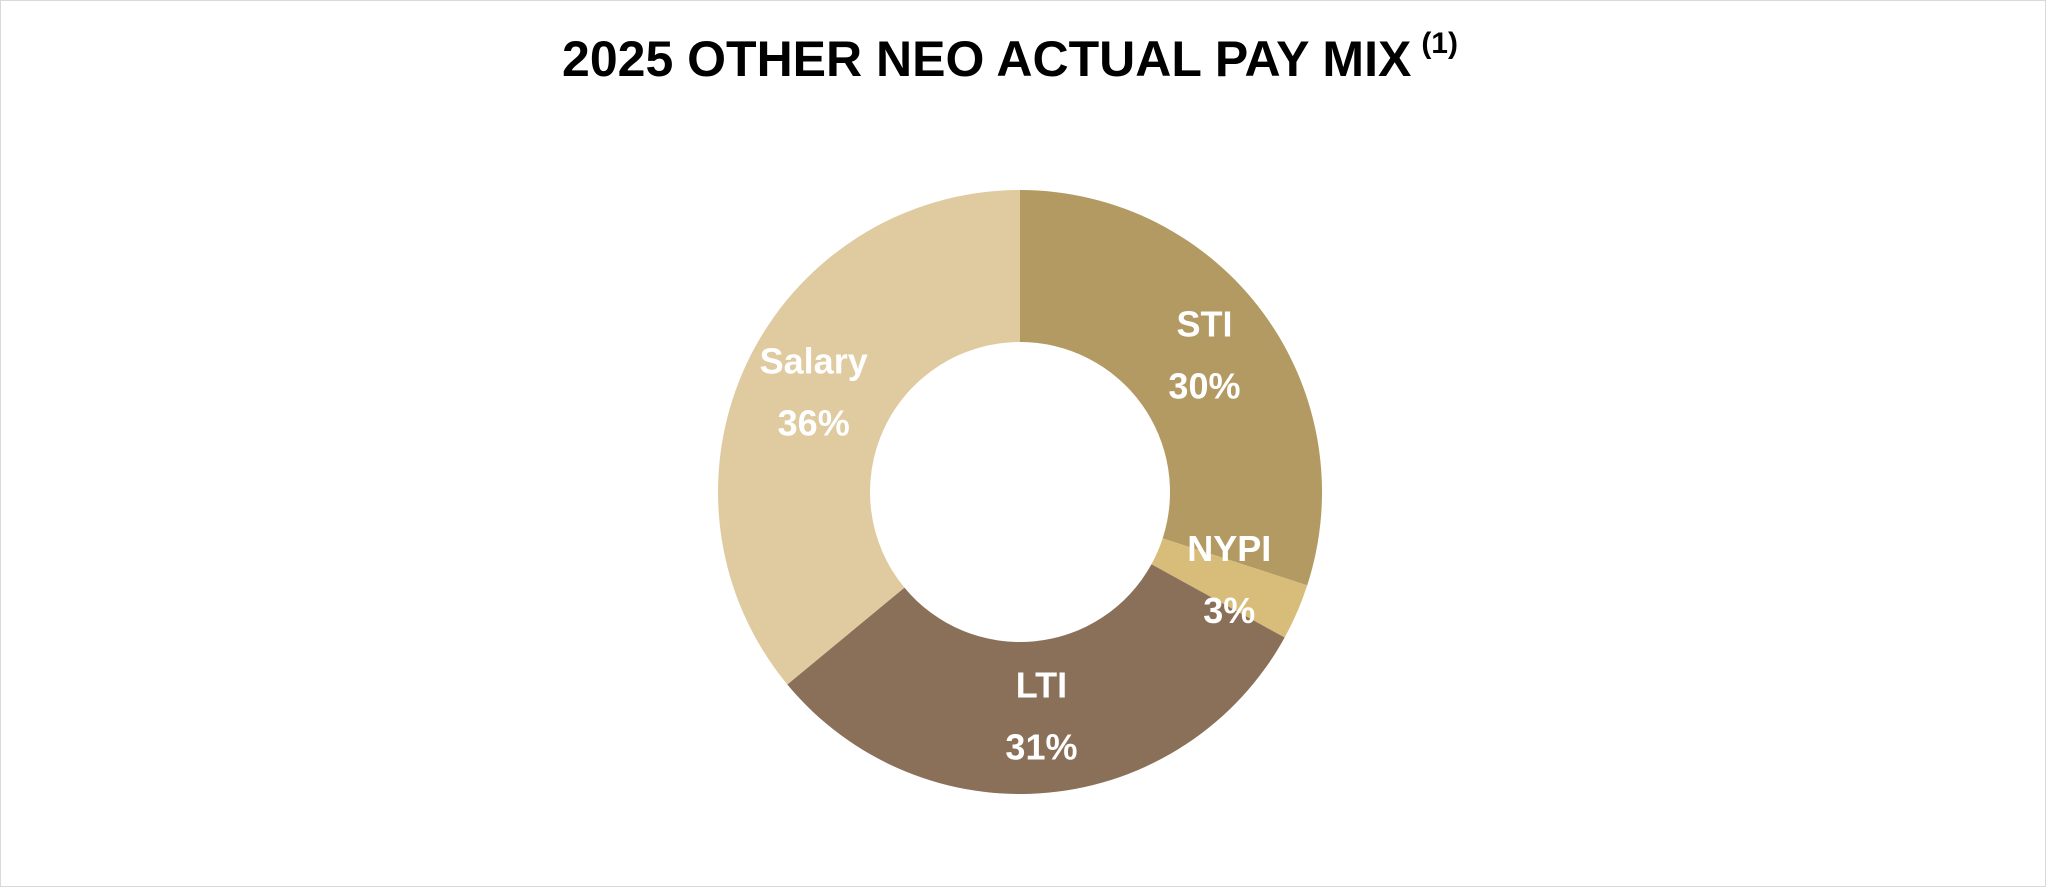  I want to click on slice-category-label: Salary, so click(814, 360).